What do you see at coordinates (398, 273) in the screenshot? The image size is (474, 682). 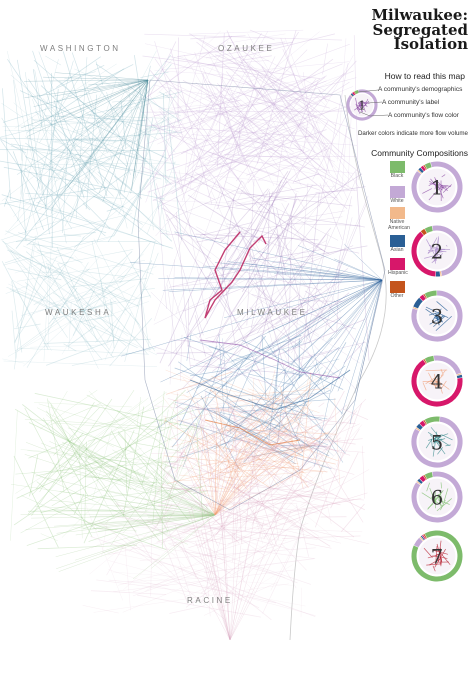 I see `legend-label: Hispanic` at bounding box center [398, 273].